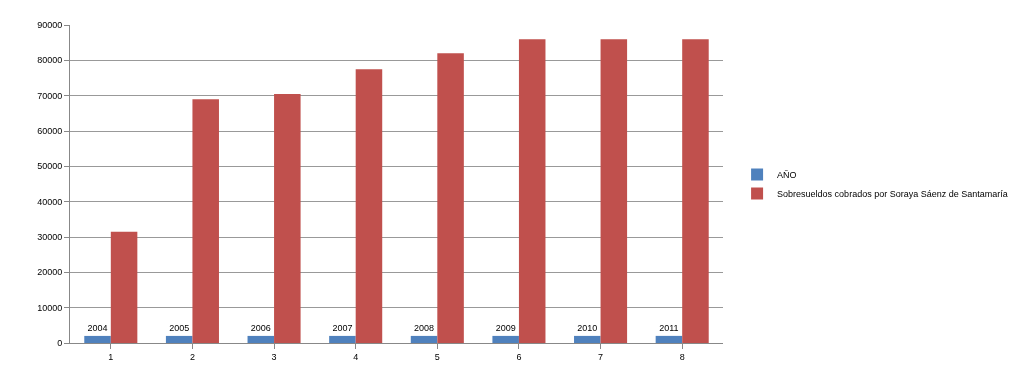 This screenshot has width=1024, height=378. What do you see at coordinates (260, 327) in the screenshot?
I see `data-label: 2006` at bounding box center [260, 327].